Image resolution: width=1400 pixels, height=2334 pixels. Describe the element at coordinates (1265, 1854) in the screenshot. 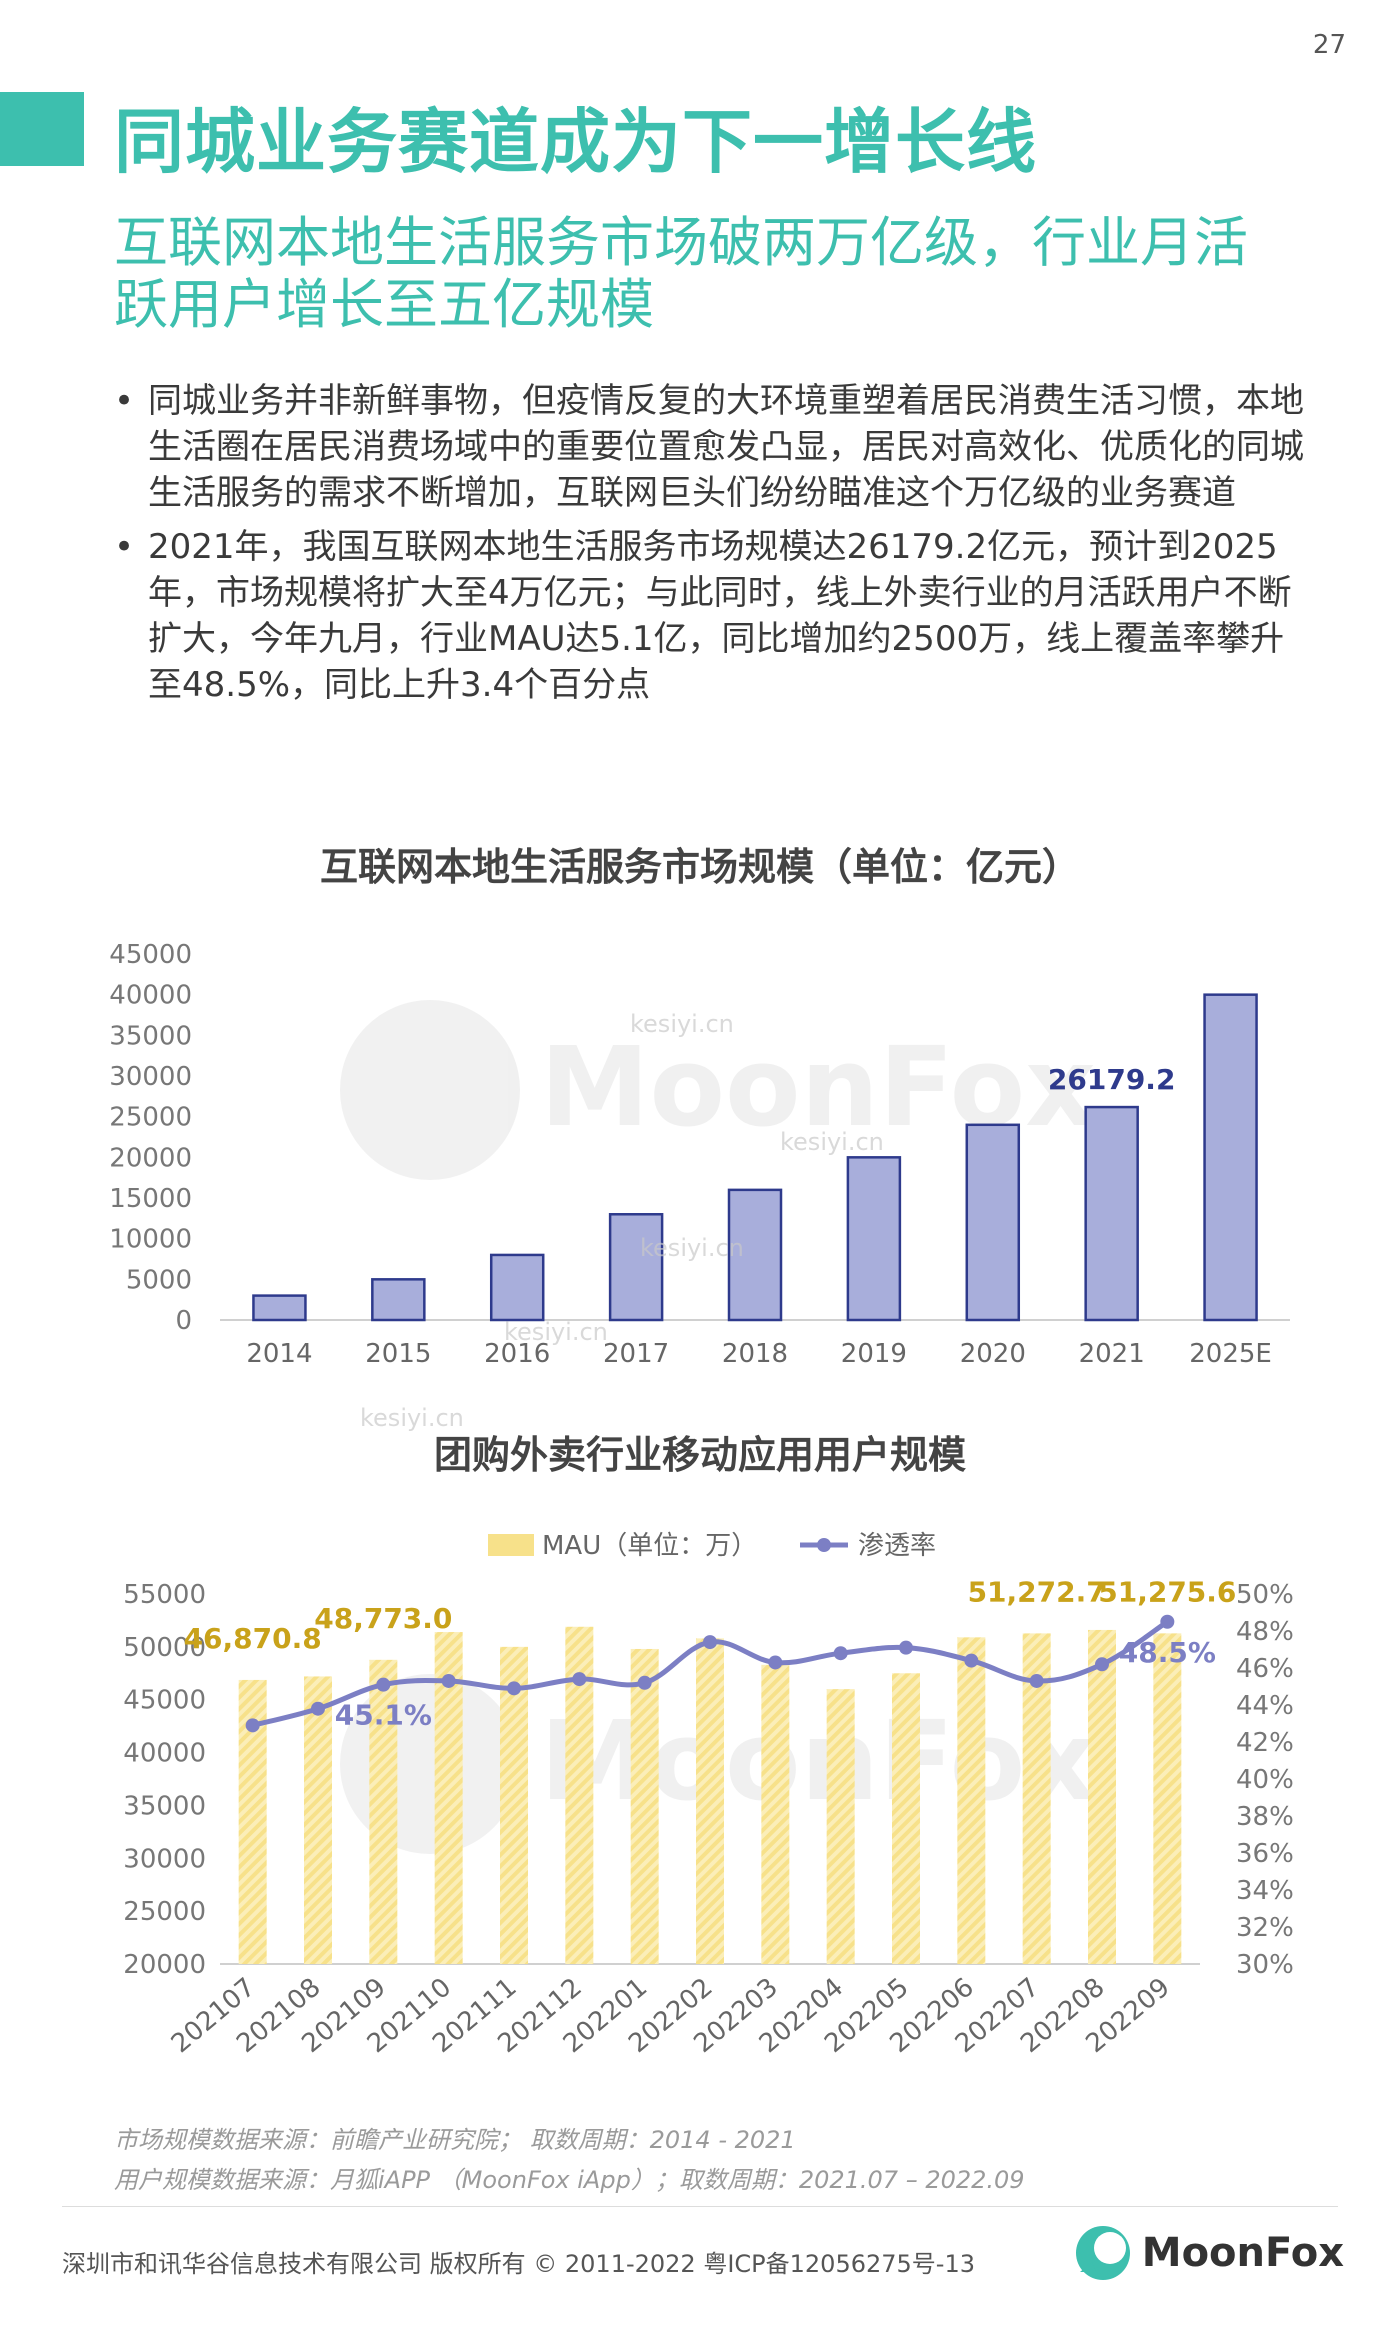

I see `y-right-tick-label: 36%` at that location.